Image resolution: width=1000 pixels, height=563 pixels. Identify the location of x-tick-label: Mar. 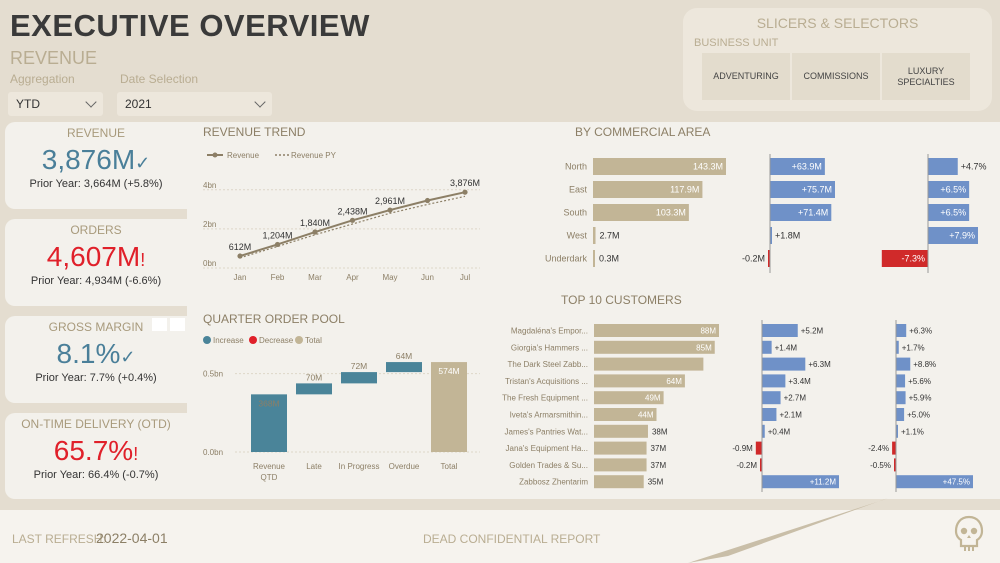
(315, 277).